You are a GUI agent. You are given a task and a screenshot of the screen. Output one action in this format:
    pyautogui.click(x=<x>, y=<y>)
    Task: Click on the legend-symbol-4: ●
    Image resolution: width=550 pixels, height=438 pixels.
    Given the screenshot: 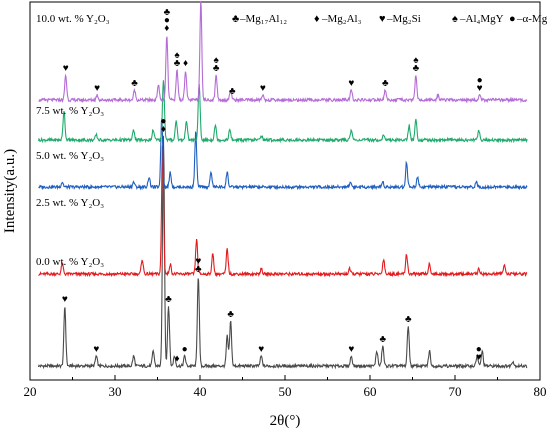 What is the action you would take?
    pyautogui.click(x=512, y=19)
    